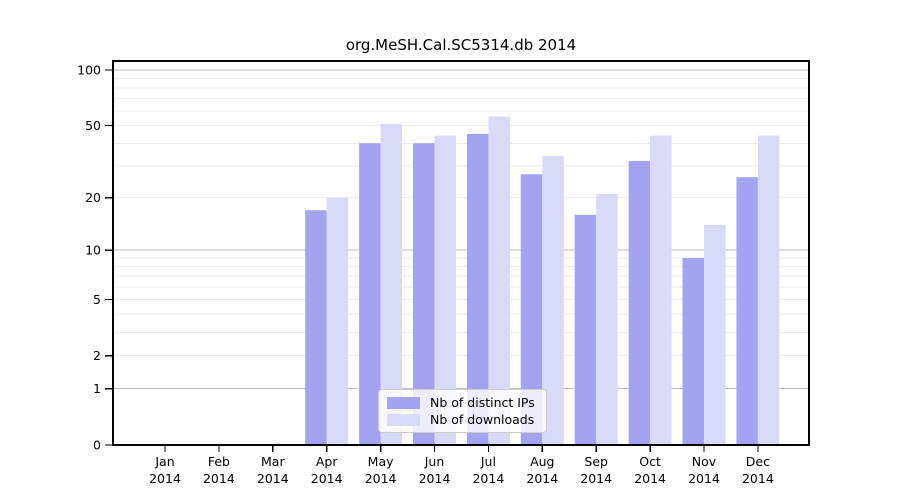  Describe the element at coordinates (327, 461) in the screenshot. I see `x-tick-label-month-apr: Apr` at that location.